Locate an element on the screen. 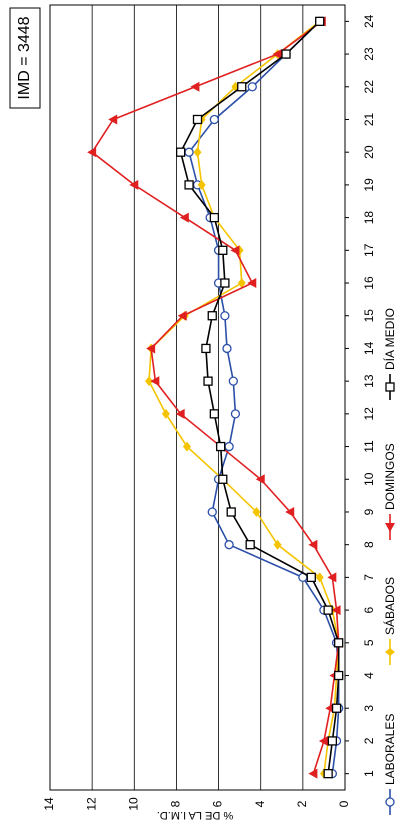  x-tick-label: 3 is located at coordinates (369, 708).